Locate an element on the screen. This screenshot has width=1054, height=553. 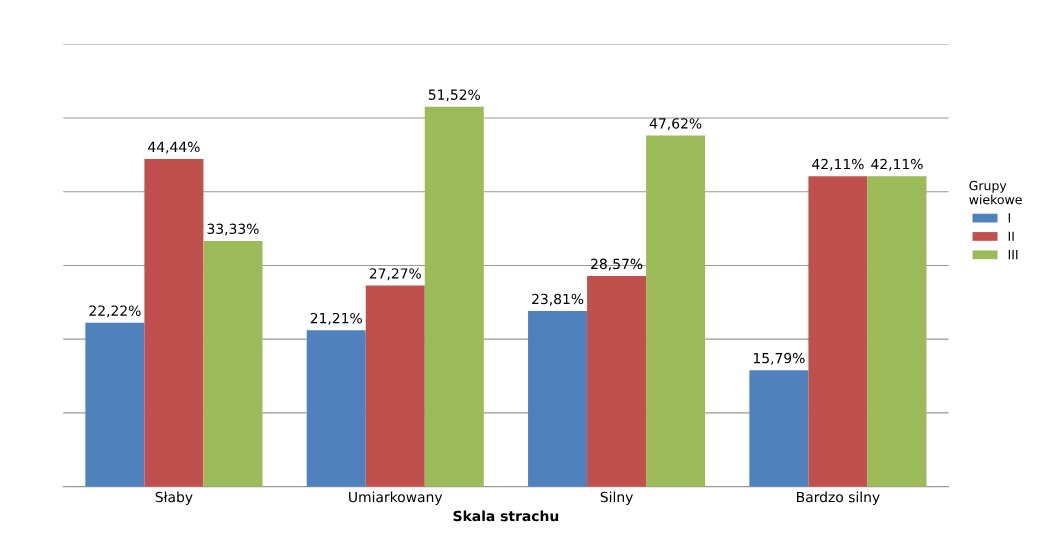
legend-title: Grupy wiekowe is located at coordinates (995, 192).